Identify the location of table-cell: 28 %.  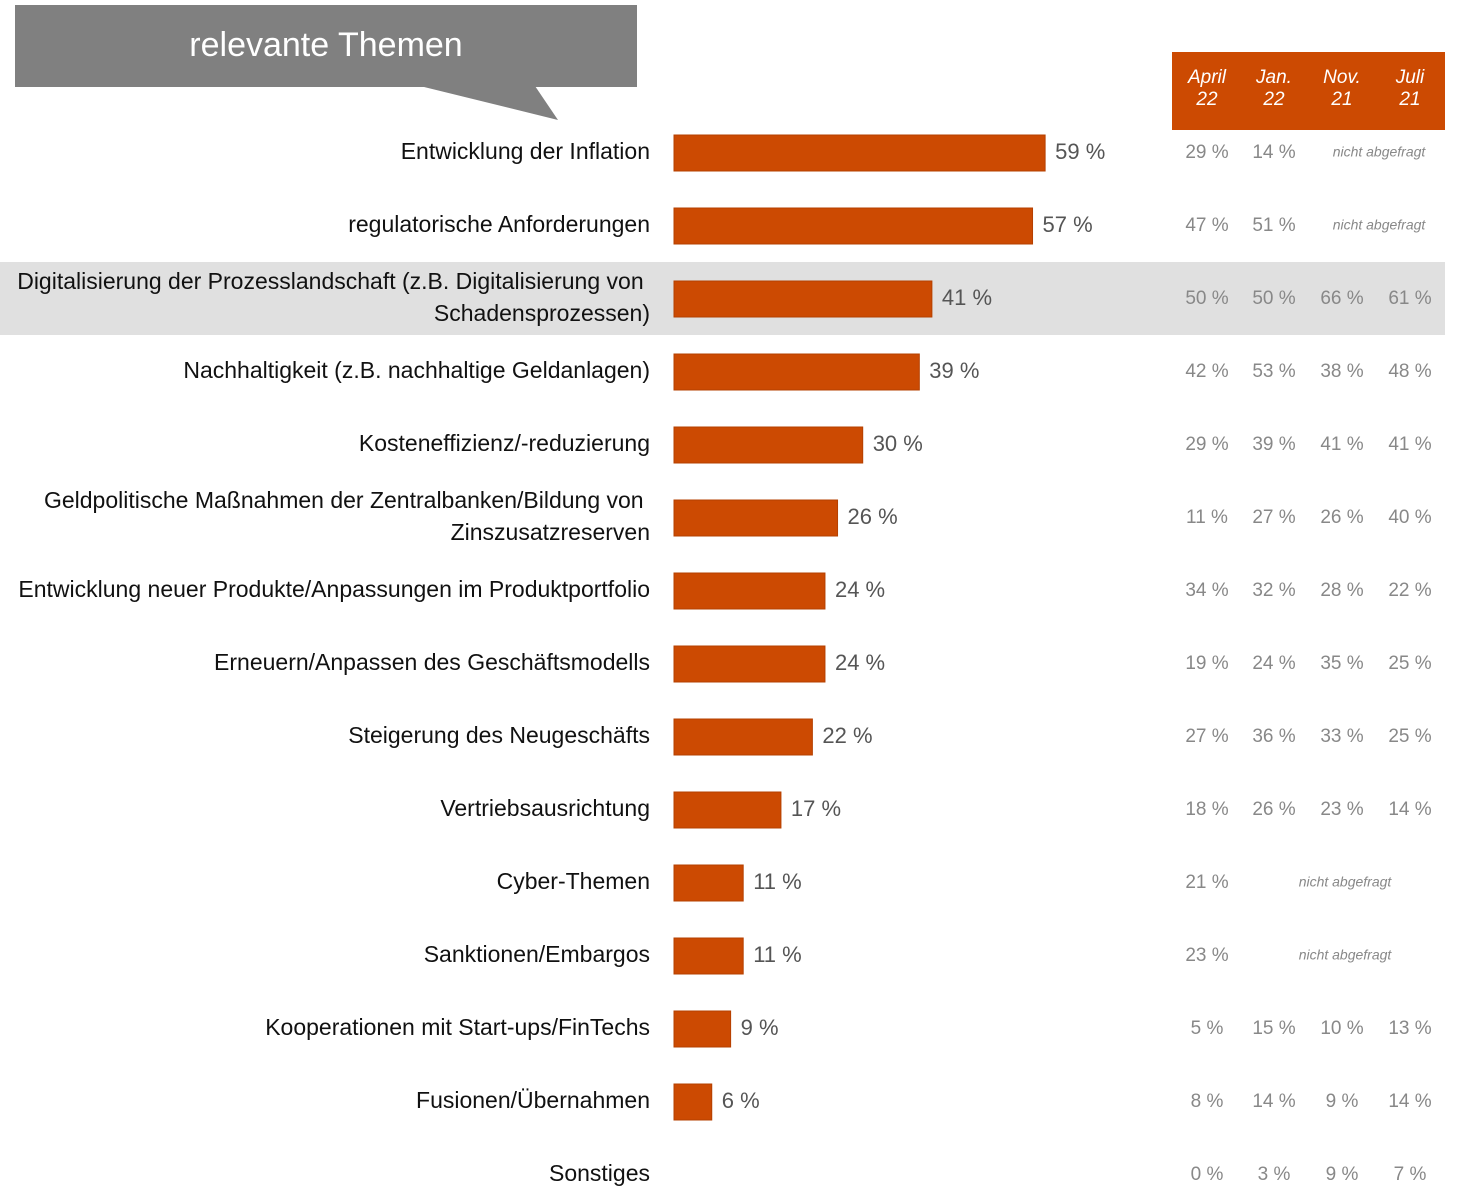
(1341, 590).